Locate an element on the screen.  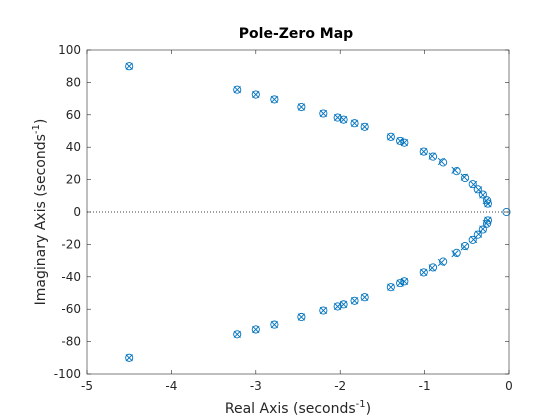
y-tick-label: -80 is located at coordinates (71, 342).